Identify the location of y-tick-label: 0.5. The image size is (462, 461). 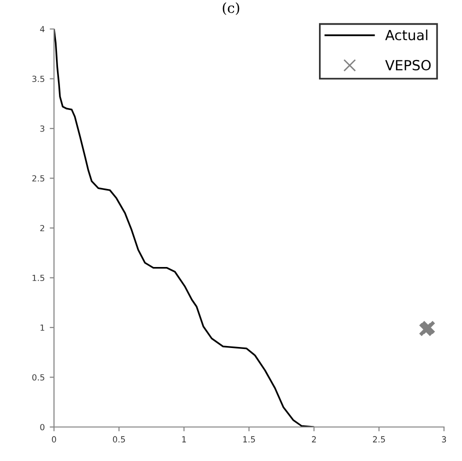
(38, 377).